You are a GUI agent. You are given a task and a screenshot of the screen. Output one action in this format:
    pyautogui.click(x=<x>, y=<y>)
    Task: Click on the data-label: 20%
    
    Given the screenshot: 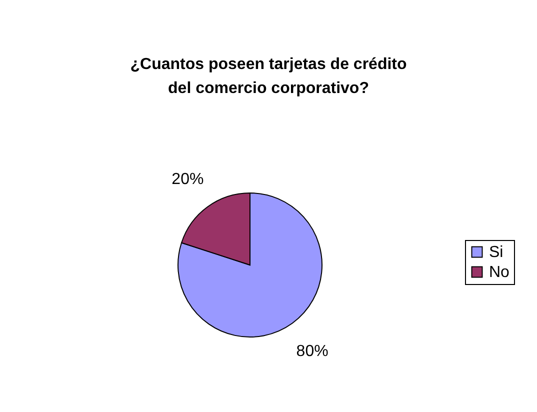 What is the action you would take?
    pyautogui.click(x=188, y=179)
    